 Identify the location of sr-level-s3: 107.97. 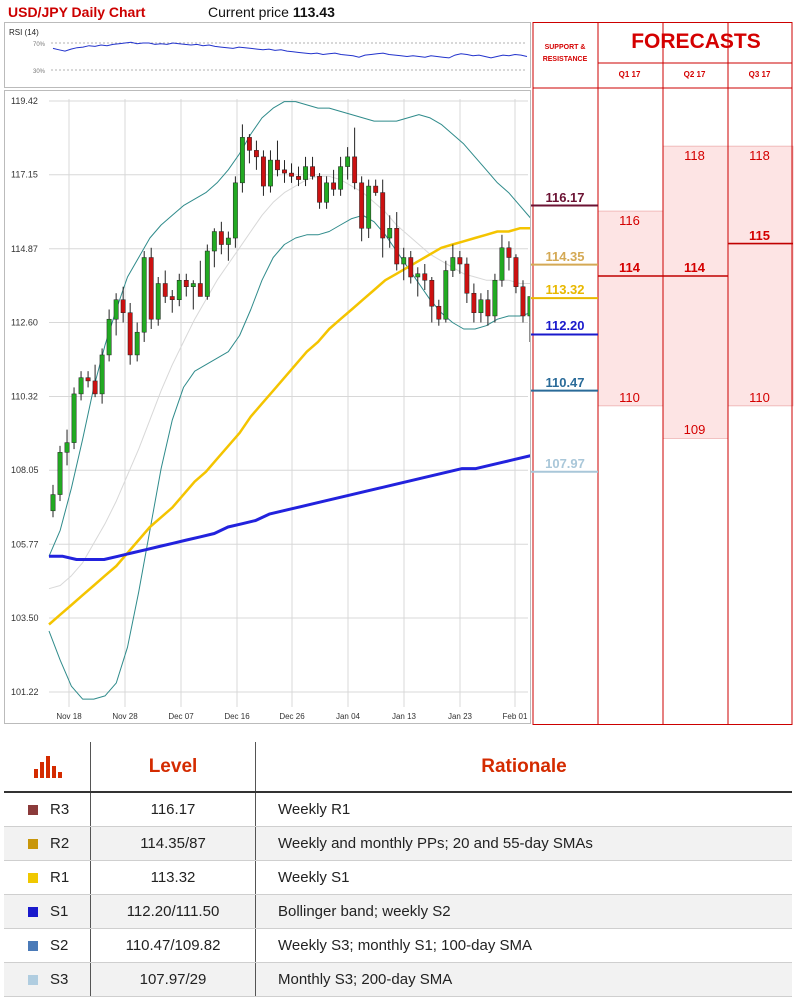
(565, 463).